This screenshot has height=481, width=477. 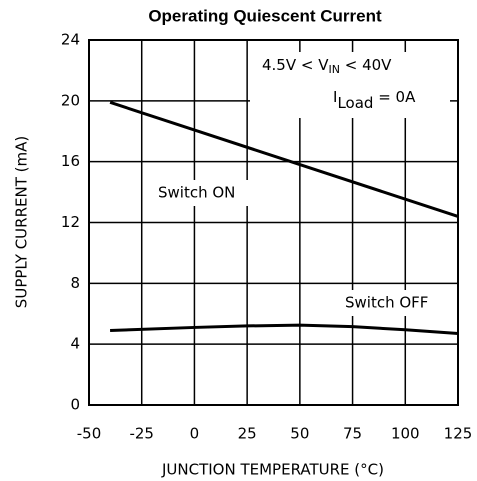 I want to click on y-tick-label: 16, so click(x=70, y=161).